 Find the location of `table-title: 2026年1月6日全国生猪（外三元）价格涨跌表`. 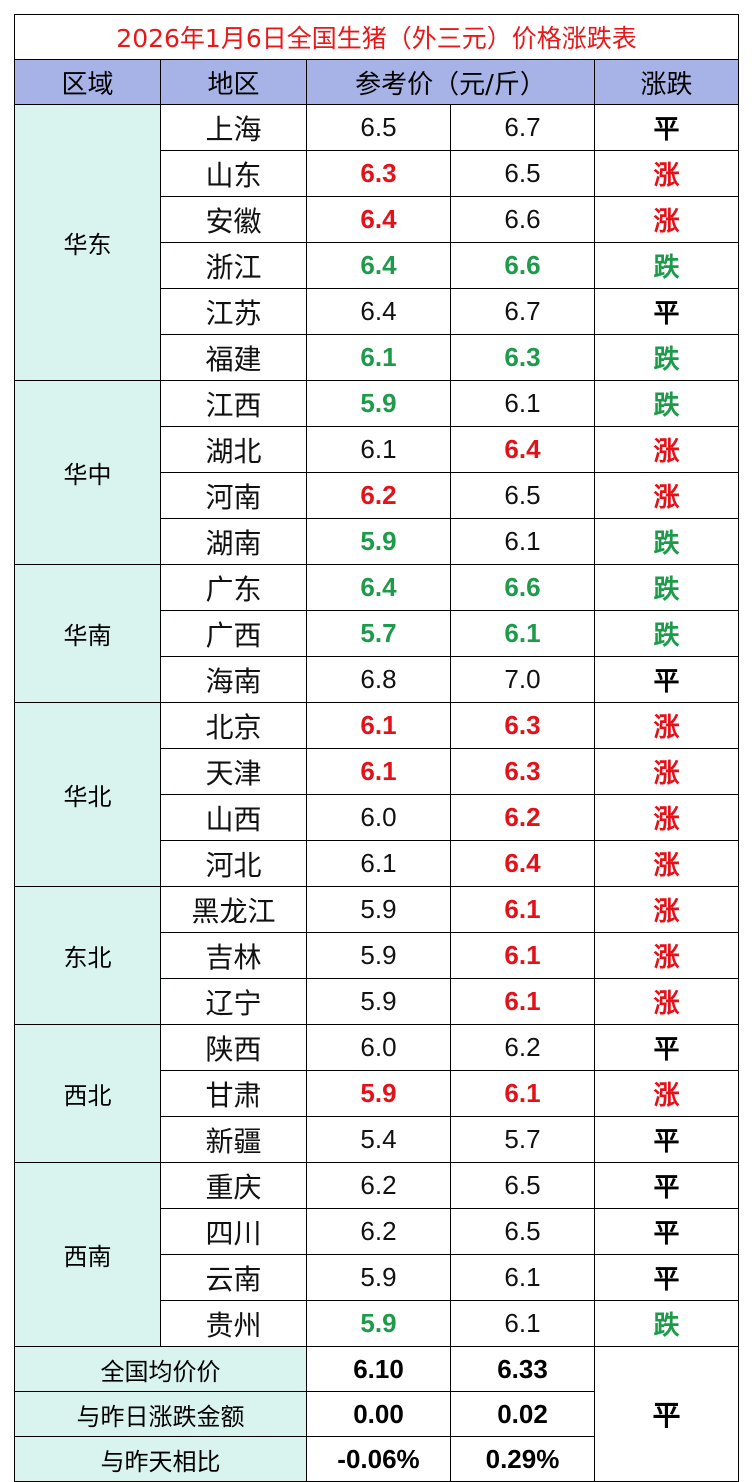

table-title: 2026年1月6日全国生猪（外三元）价格涨跌表 is located at coordinates (376, 37).